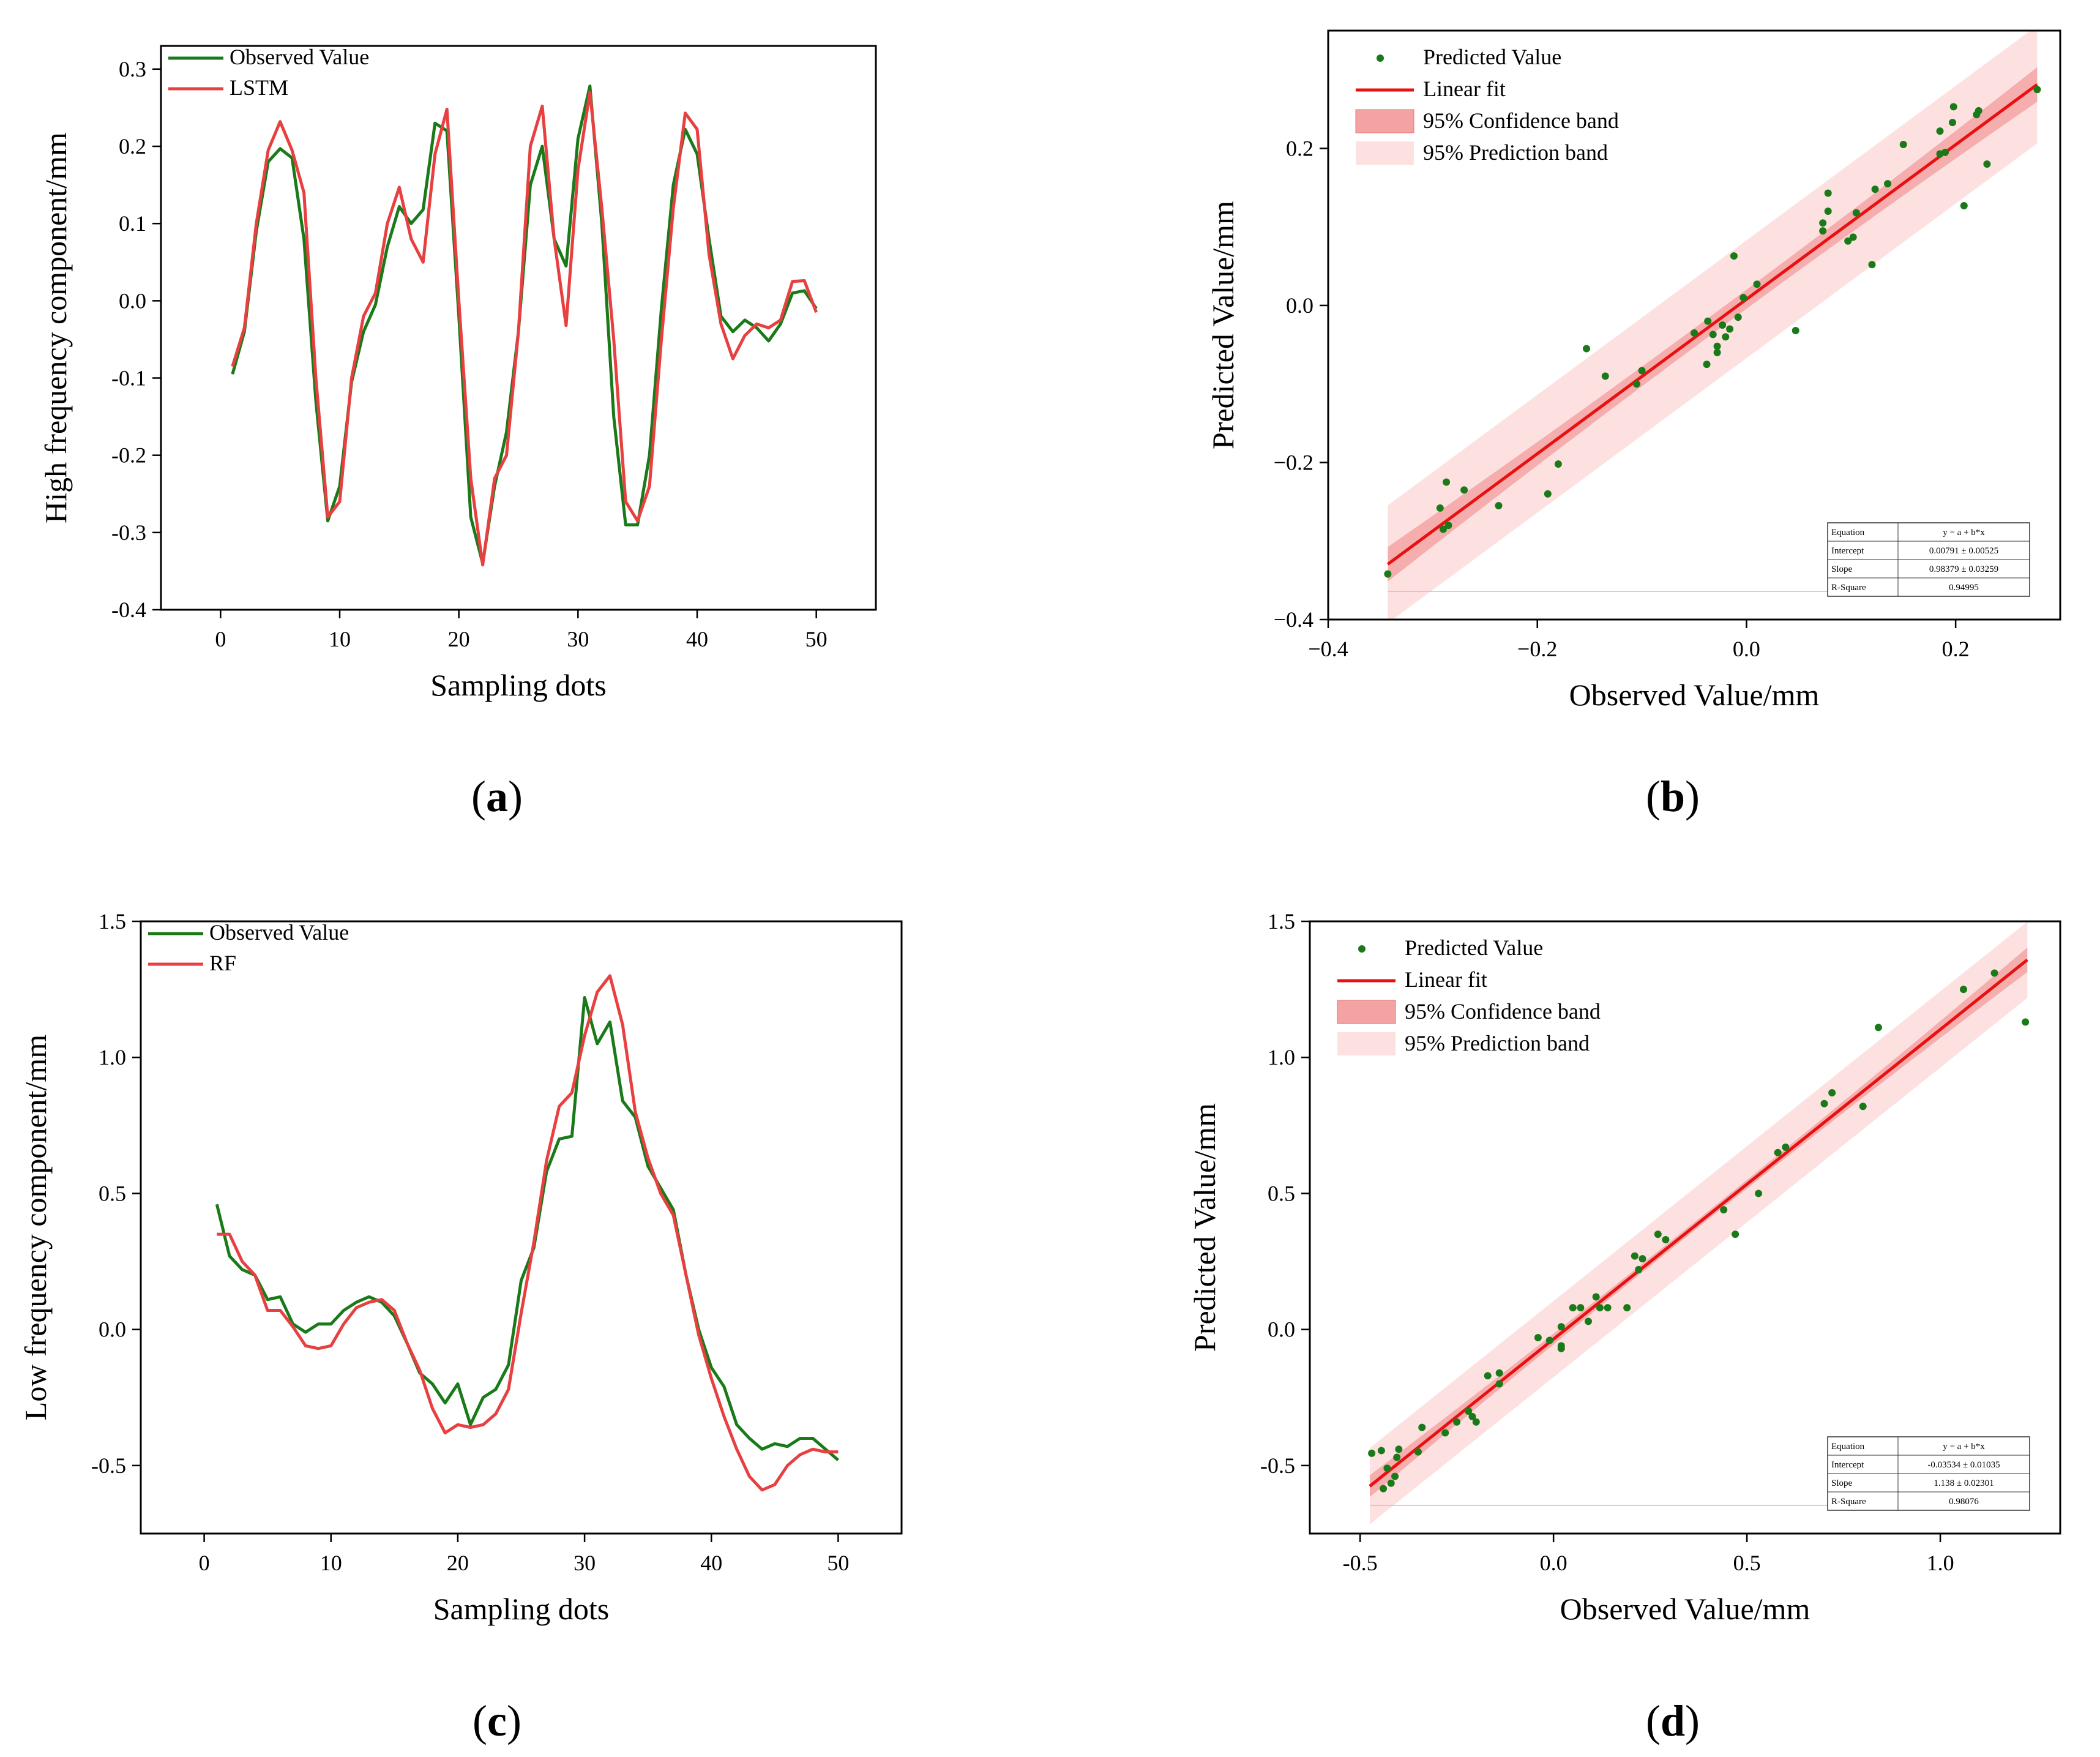 This screenshot has width=2100, height=1757. I want to click on stats-table-value: -0.03534 ± 0.01035, so click(1963, 1465).